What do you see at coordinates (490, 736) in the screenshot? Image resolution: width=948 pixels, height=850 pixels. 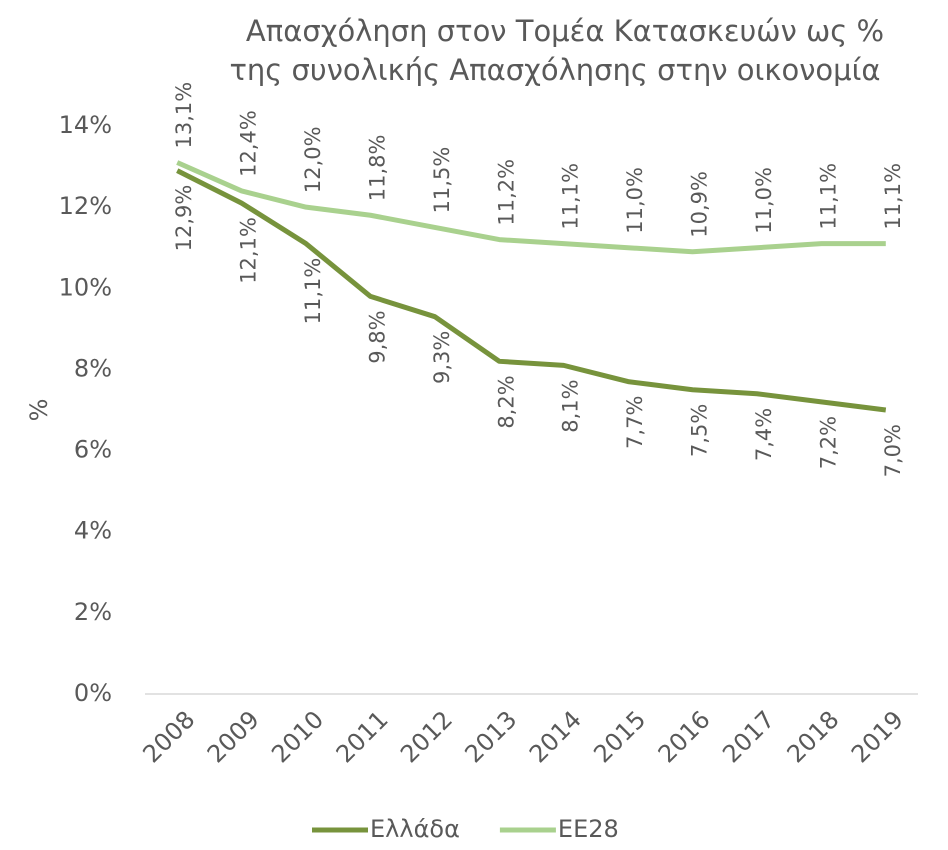 I see `x-tick-label: 2013` at bounding box center [490, 736].